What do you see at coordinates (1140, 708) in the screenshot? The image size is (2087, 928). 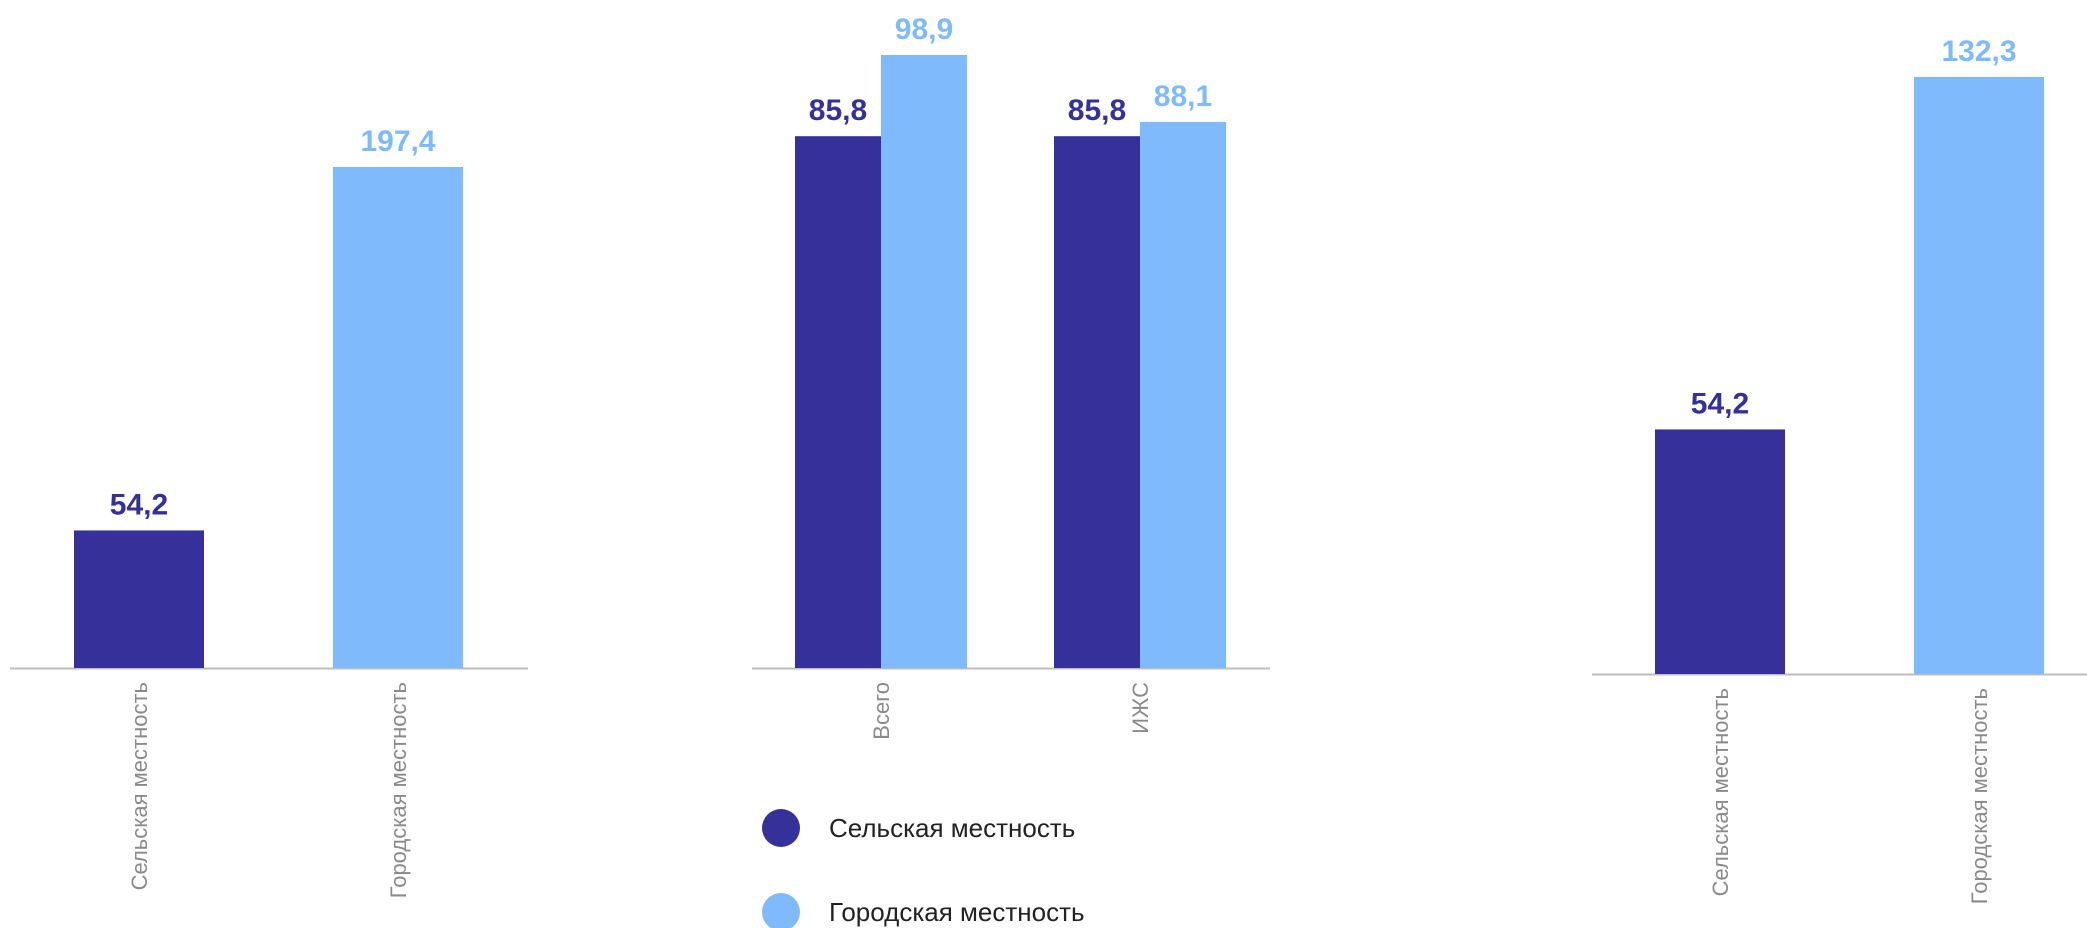 I see `tick-label-1: ИЖС` at bounding box center [1140, 708].